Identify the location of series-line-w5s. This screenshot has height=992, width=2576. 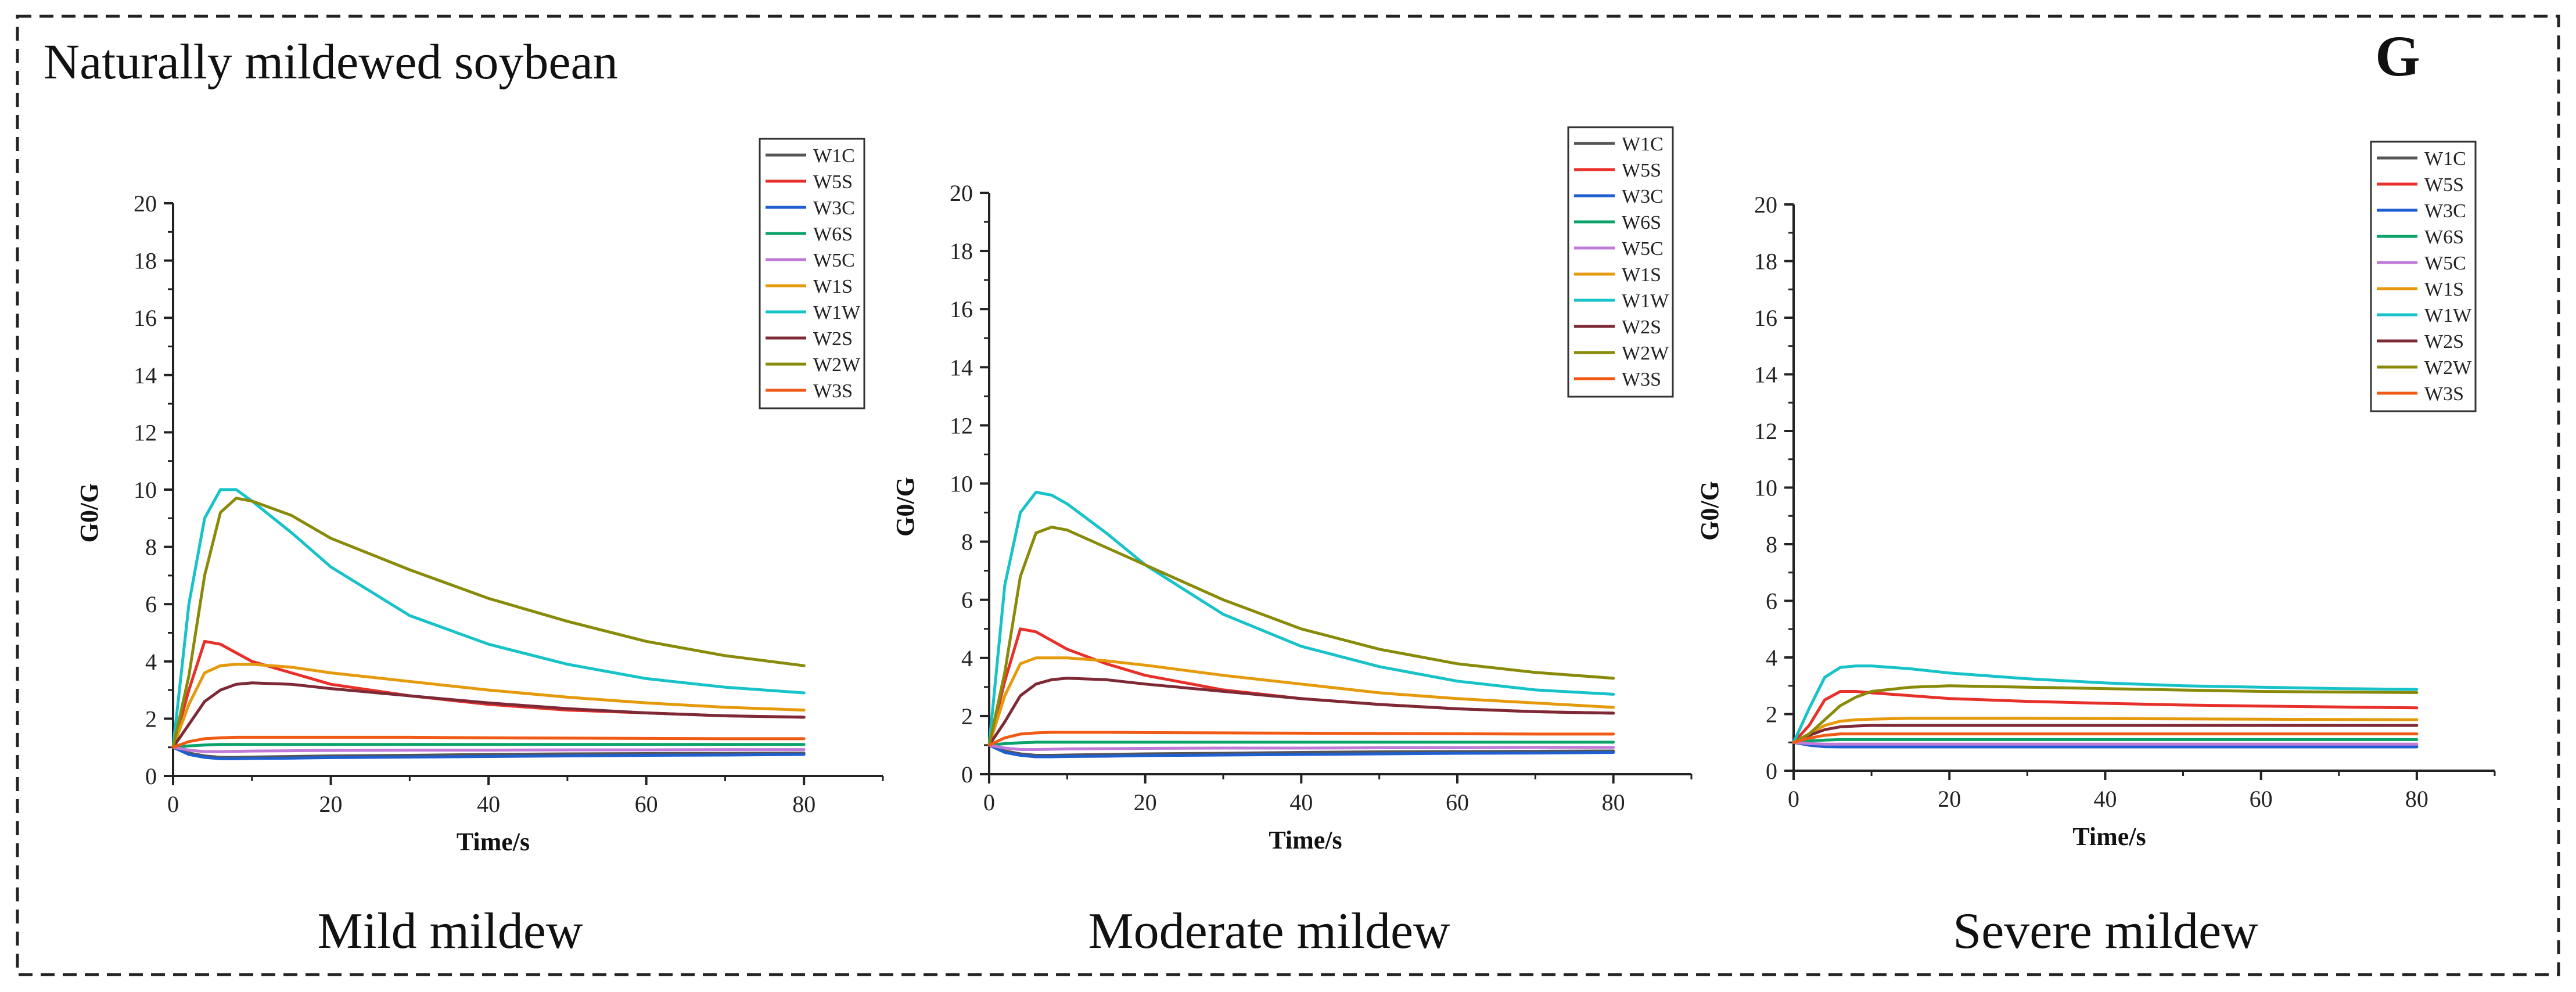
(2105, 717).